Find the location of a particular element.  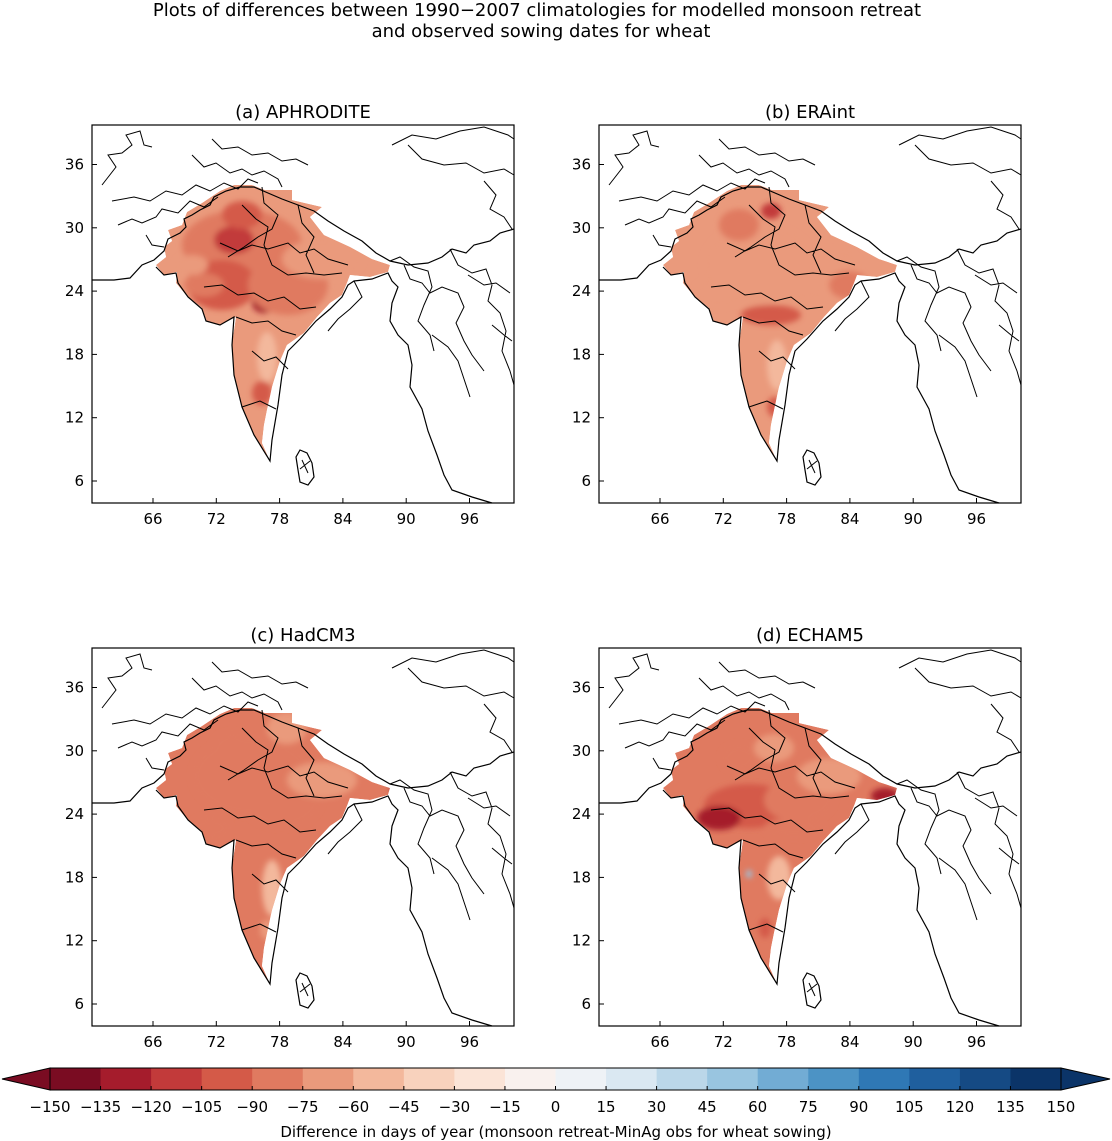

panel-title: (c) HadCM3 is located at coordinates (302, 635).